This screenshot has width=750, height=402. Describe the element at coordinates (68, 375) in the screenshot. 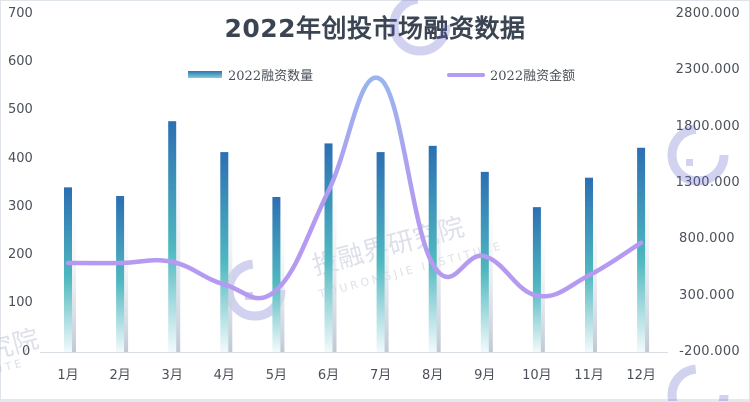

I see `x-tick-label: 1月` at that location.